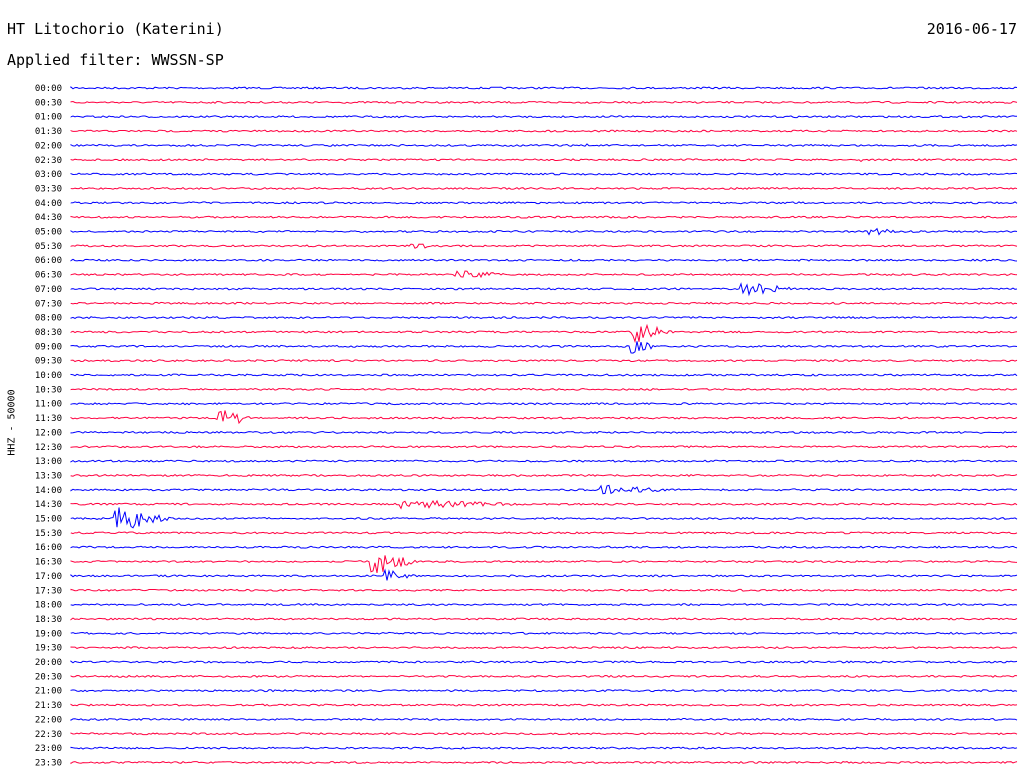 The width and height of the screenshot is (1024, 780). What do you see at coordinates (48, 189) in the screenshot?
I see `time-tick-label: 03:30` at bounding box center [48, 189].